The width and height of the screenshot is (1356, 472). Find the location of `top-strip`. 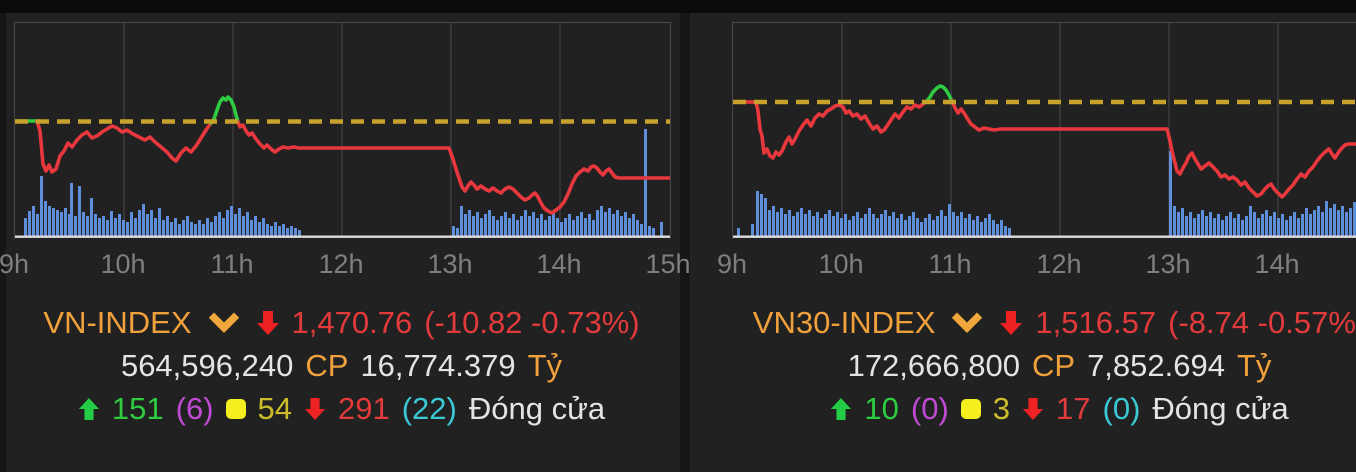

top-strip is located at coordinates (678, 6).